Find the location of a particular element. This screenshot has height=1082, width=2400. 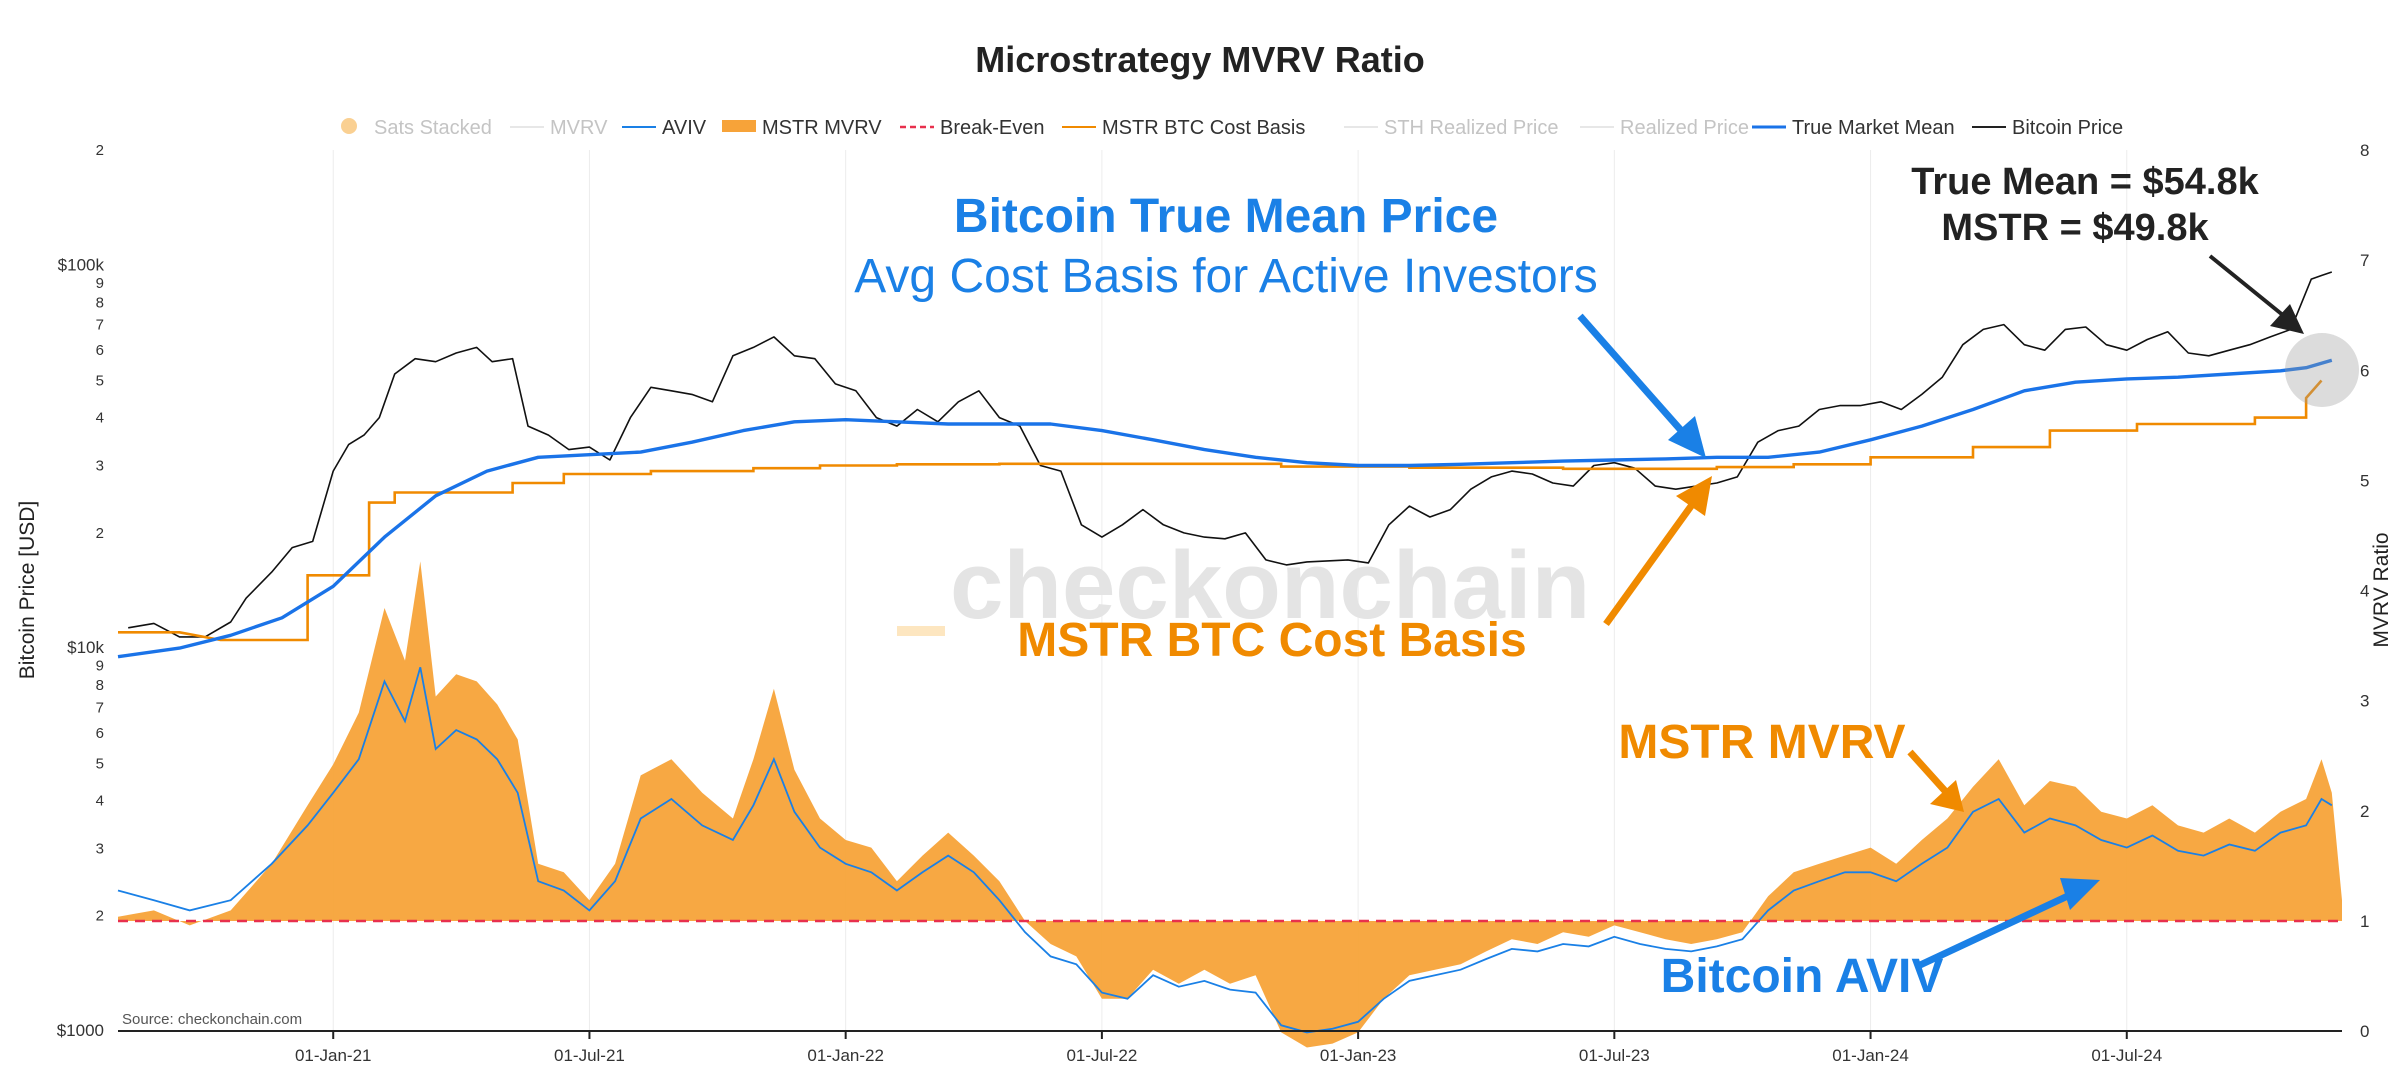

legend-item-mvrv: MVRV is located at coordinates (559, 128).